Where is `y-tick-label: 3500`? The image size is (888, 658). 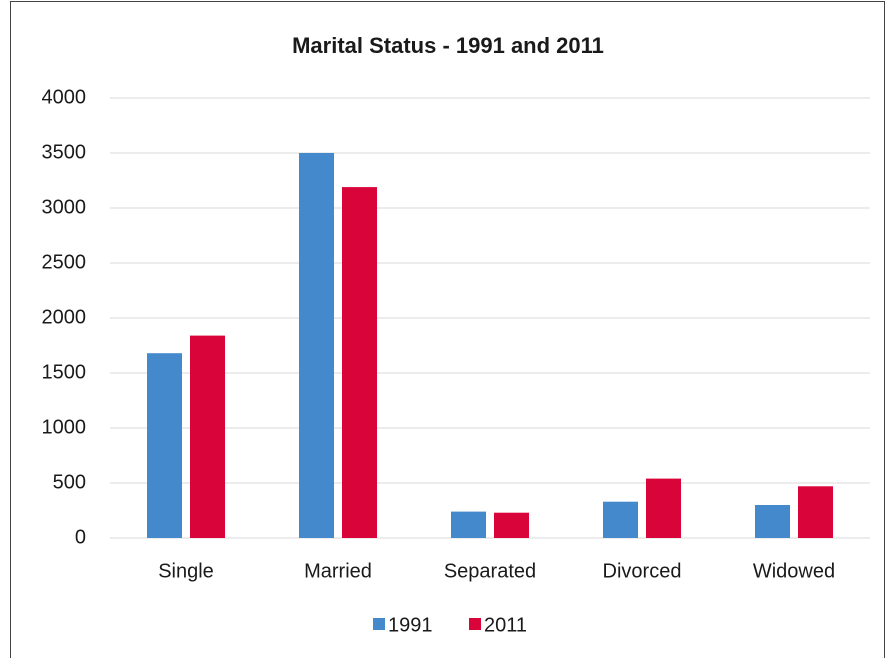
y-tick-label: 3500 is located at coordinates (64, 152).